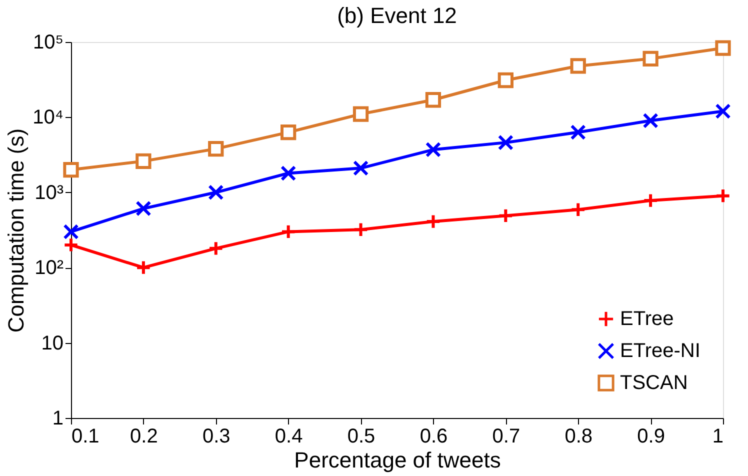  What do you see at coordinates (361, 437) in the screenshot?
I see `x-tick-label: 0.5` at bounding box center [361, 437].